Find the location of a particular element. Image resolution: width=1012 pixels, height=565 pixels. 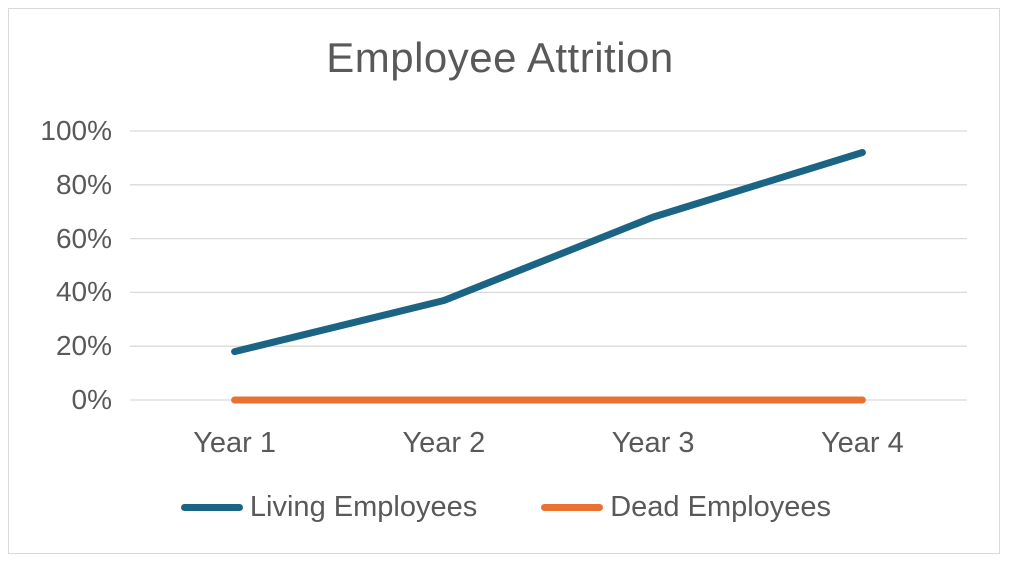

legend-line-swatch-dead is located at coordinates (572, 507).